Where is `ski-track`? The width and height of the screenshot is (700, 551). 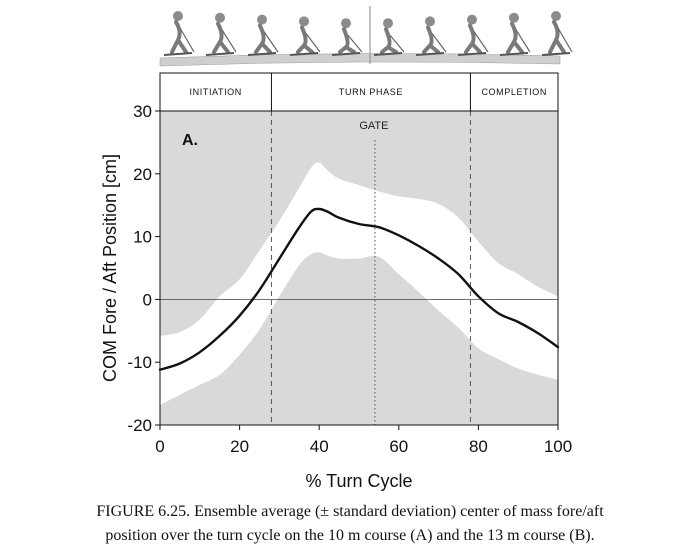 ski-track is located at coordinates (360, 60).